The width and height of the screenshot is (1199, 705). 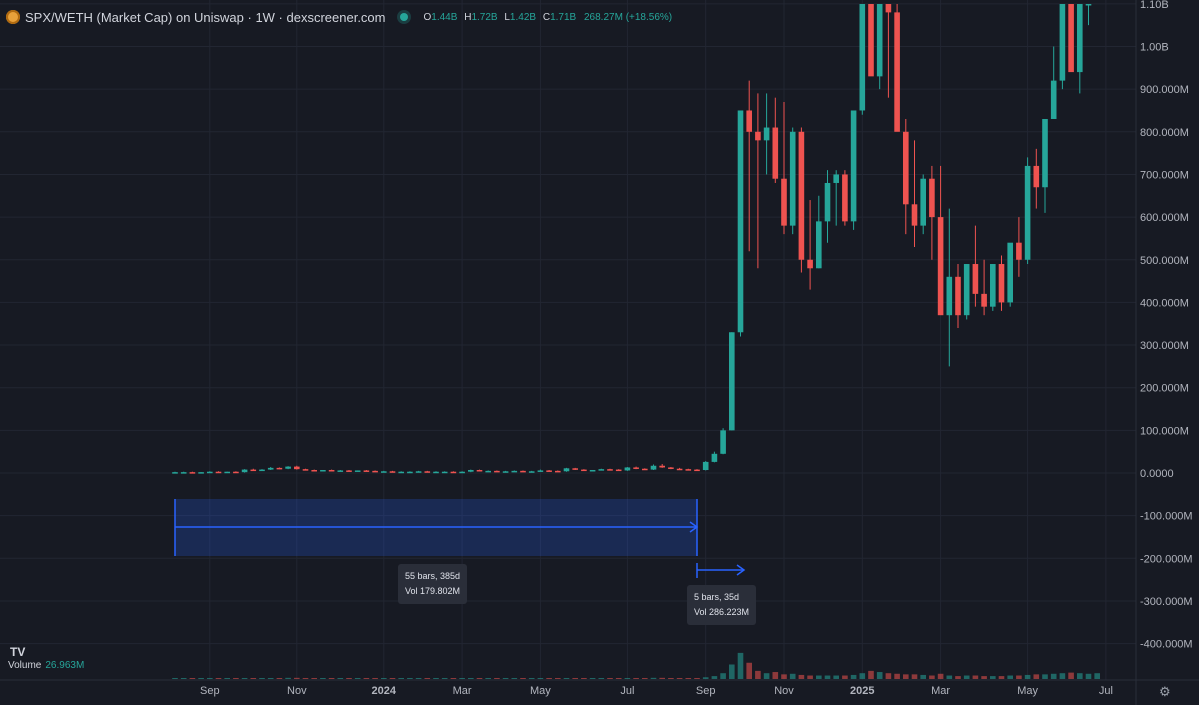 I want to click on x-tick-label: May, so click(x=540, y=691).